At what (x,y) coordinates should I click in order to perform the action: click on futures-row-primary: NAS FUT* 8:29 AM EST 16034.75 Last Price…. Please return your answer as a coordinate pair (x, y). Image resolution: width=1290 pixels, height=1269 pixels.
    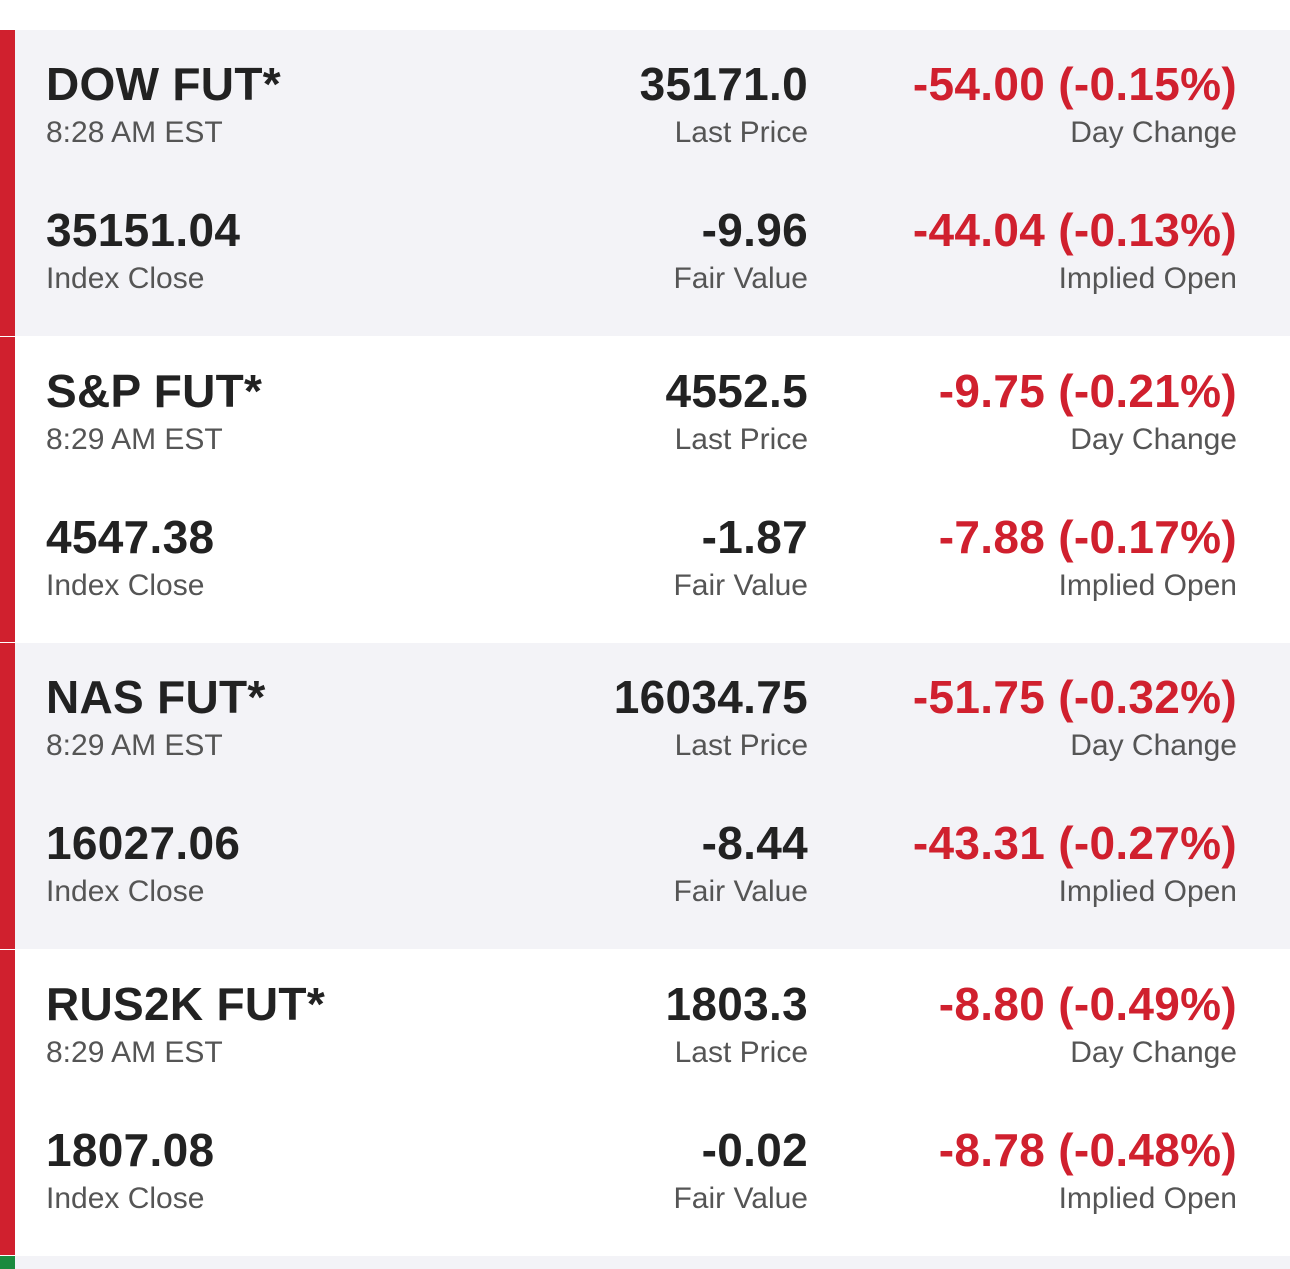
    Looking at the image, I should click on (645, 729).